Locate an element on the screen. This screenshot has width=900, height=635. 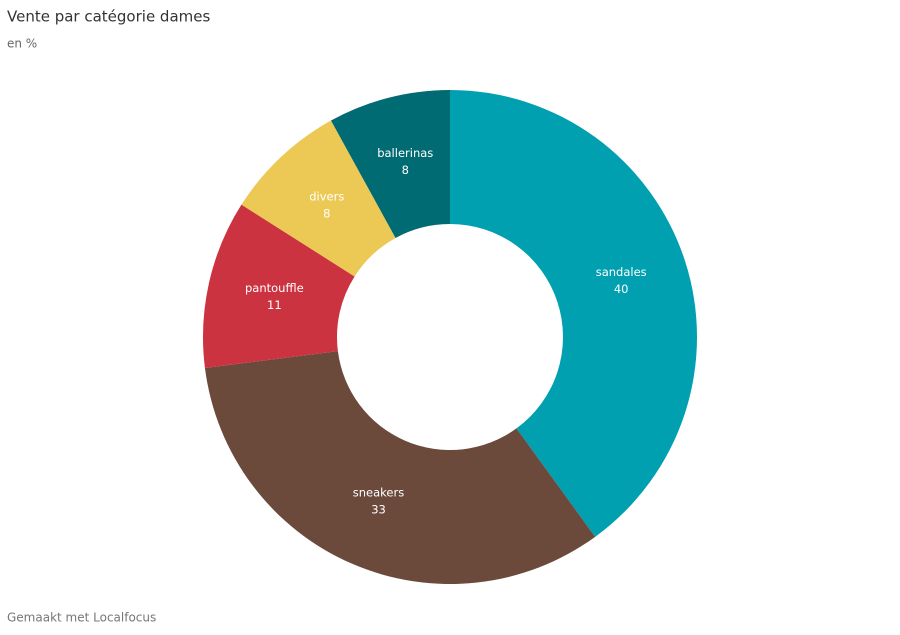
slice-label: ballerinas is located at coordinates (405, 153).